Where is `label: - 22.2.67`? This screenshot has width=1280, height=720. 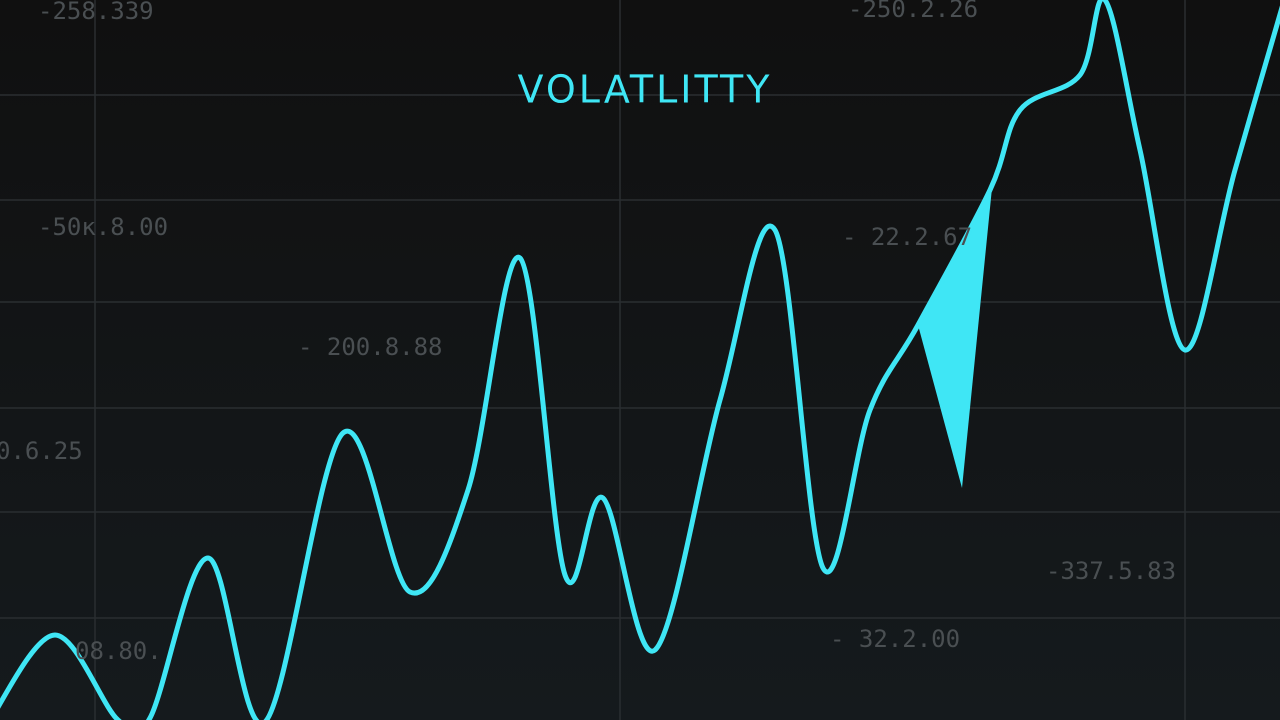 label: - 22.2.67 is located at coordinates (907, 237).